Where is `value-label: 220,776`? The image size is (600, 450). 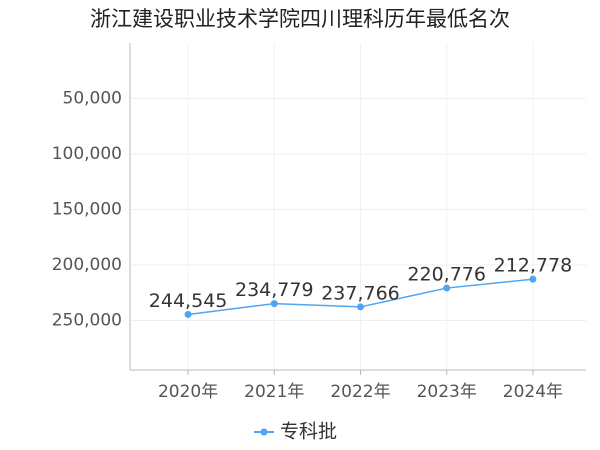 value-label: 220,776 is located at coordinates (446, 275).